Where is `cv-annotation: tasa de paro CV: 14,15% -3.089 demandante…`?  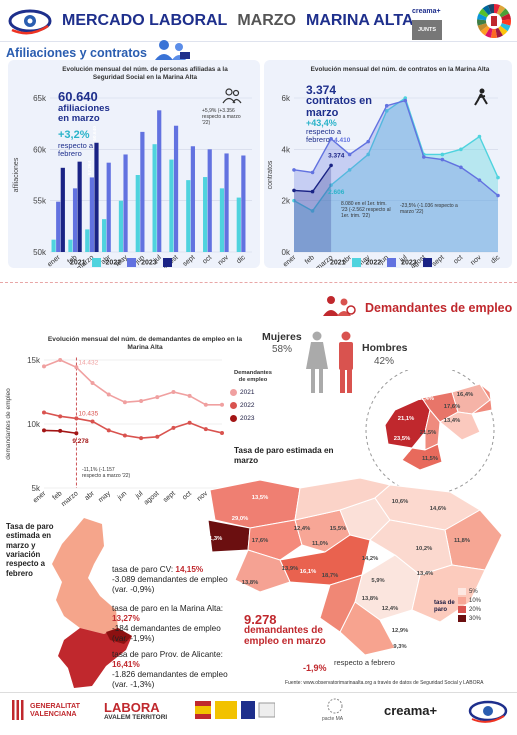
cv-annotation: tasa de paro CV: 14,15% -3.089 demandante… is located at coordinates (170, 579).